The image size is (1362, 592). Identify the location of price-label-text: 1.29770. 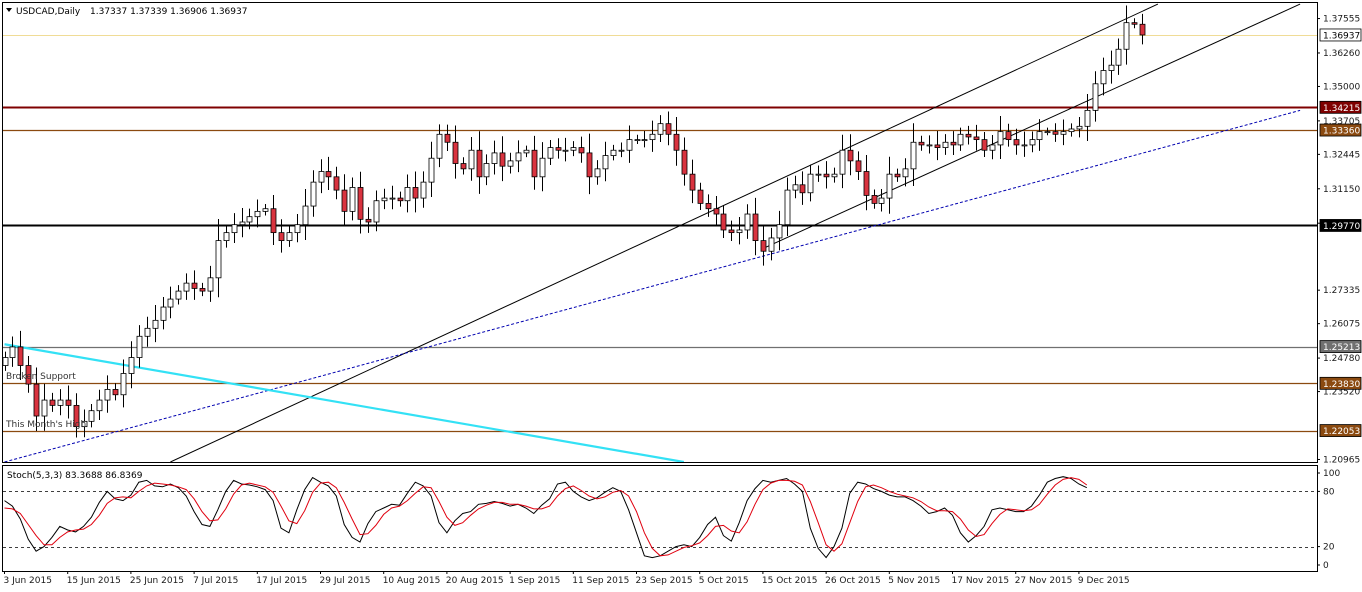
(1341, 227).